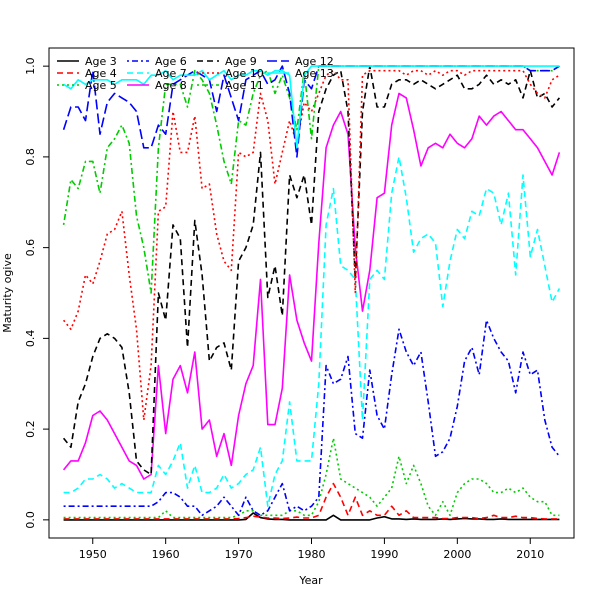 The width and height of the screenshot is (600, 600). Describe the element at coordinates (239, 554) in the screenshot. I see `x-tick-label: 1970` at that location.